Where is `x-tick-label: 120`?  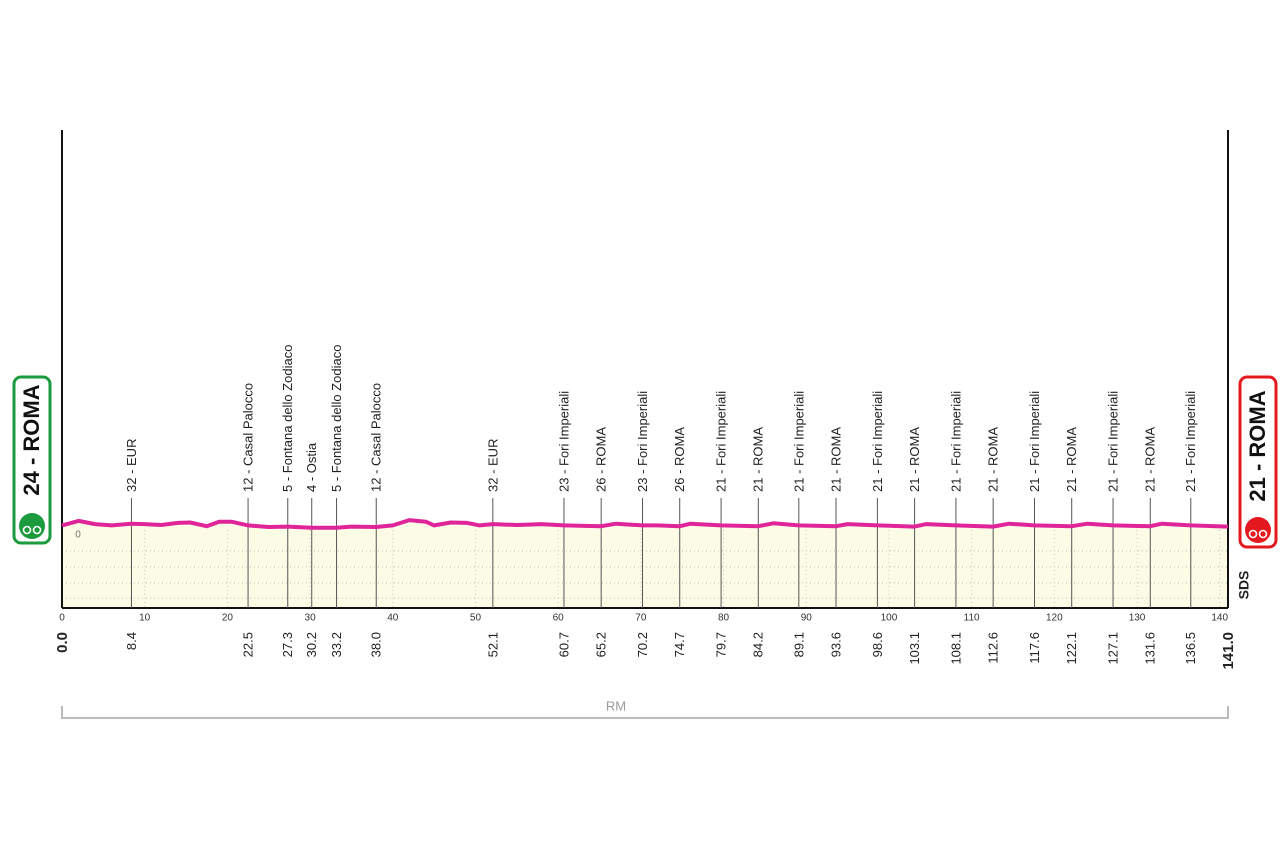 x-tick-label: 120 is located at coordinates (1054, 618).